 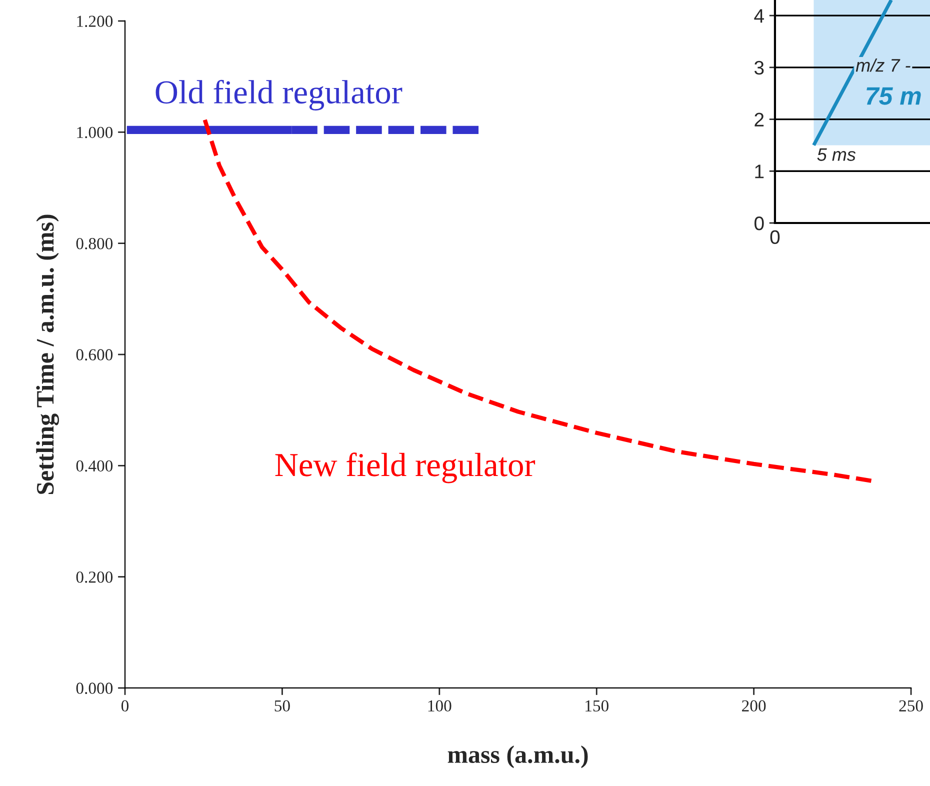 What do you see at coordinates (405, 468) in the screenshot?
I see `series-label: New field regulator` at bounding box center [405, 468].